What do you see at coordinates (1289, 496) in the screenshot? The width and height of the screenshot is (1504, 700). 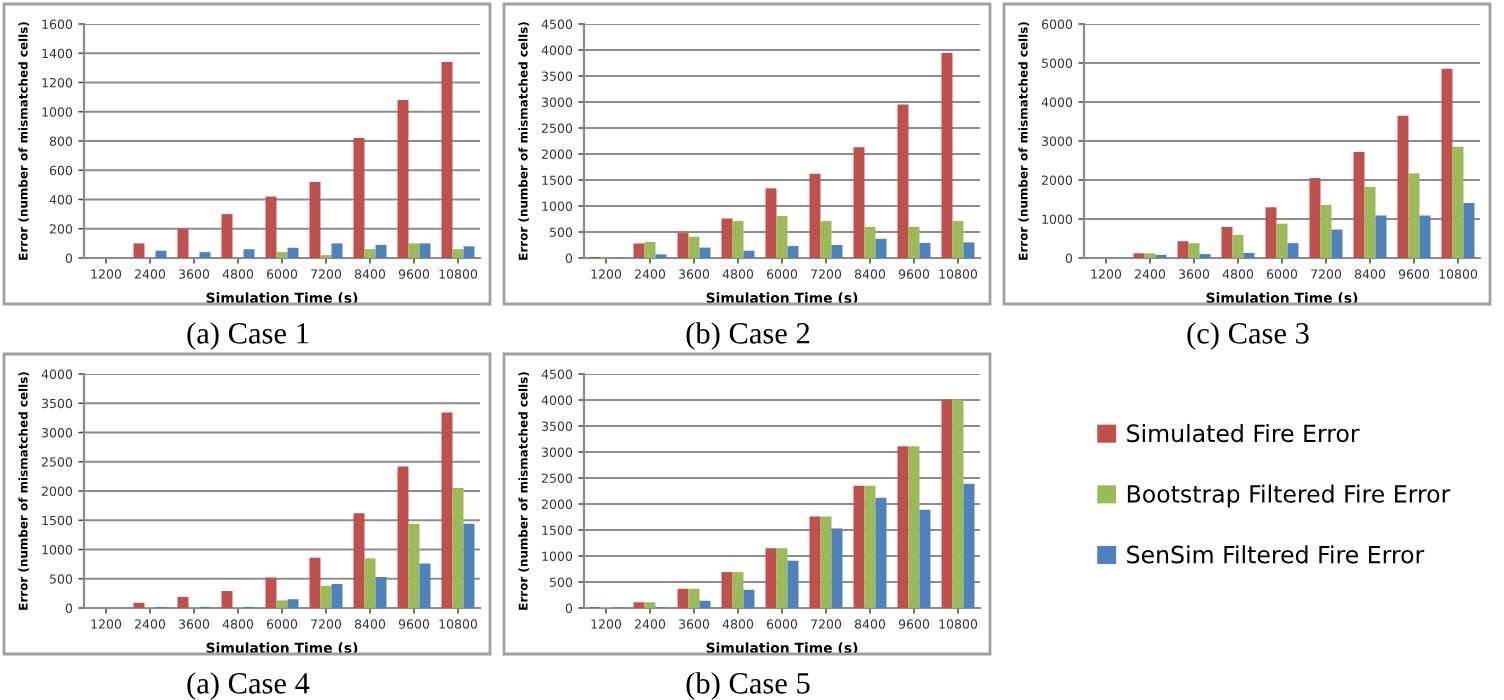 I see `legend-label: Bootstrap Filtered Fire Error` at bounding box center [1289, 496].